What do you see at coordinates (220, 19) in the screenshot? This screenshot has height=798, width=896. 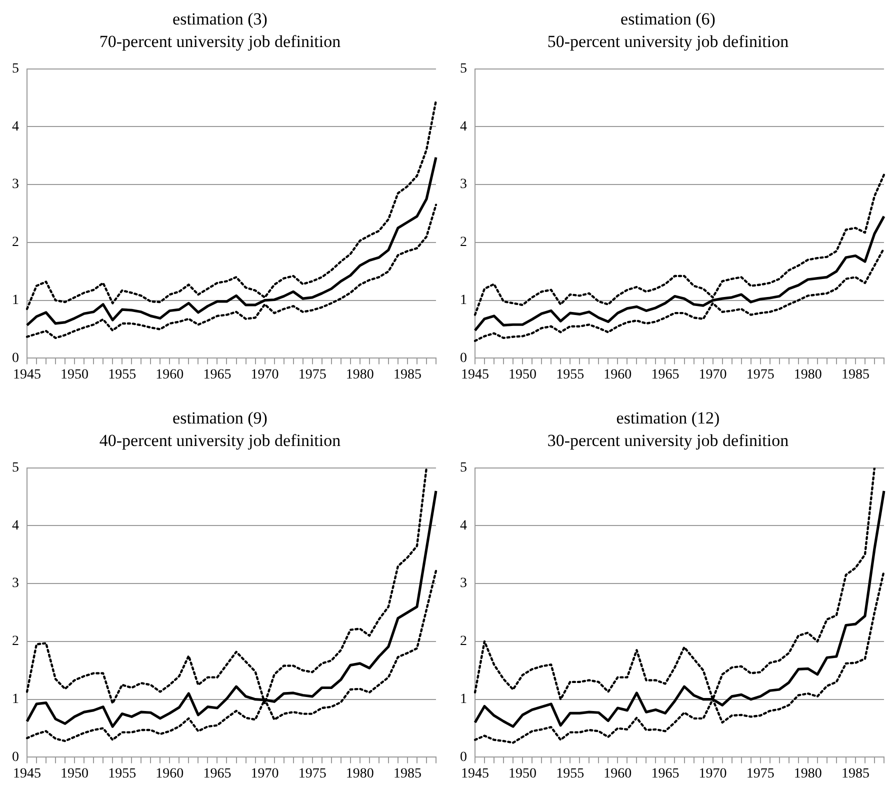 I see `chart-title: estimation (3)` at bounding box center [220, 19].